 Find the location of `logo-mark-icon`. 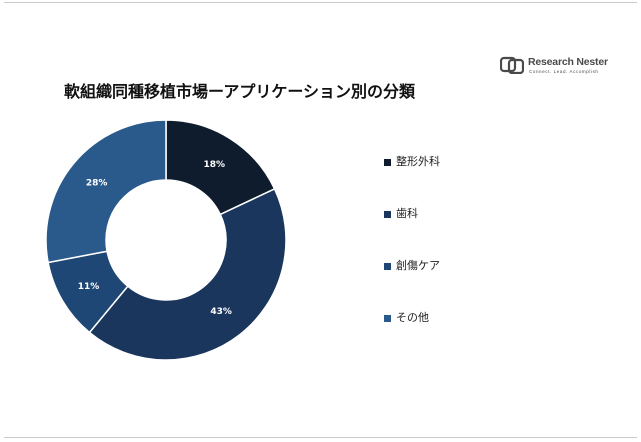

logo-mark-icon is located at coordinates (512, 65).